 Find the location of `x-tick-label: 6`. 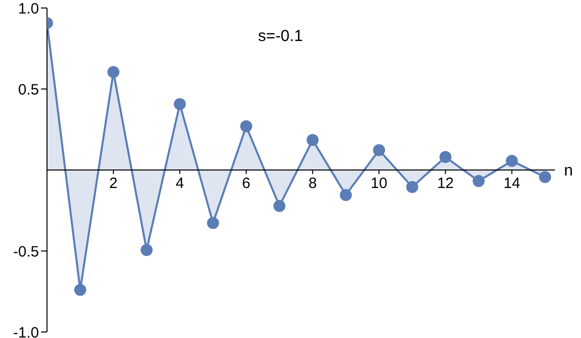

x-tick-label: 6 is located at coordinates (246, 183).